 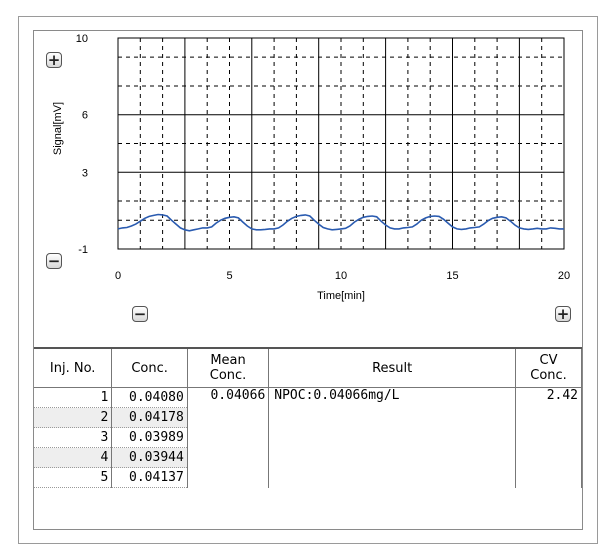 I want to click on cell-inj-no: 5, so click(x=73, y=477).